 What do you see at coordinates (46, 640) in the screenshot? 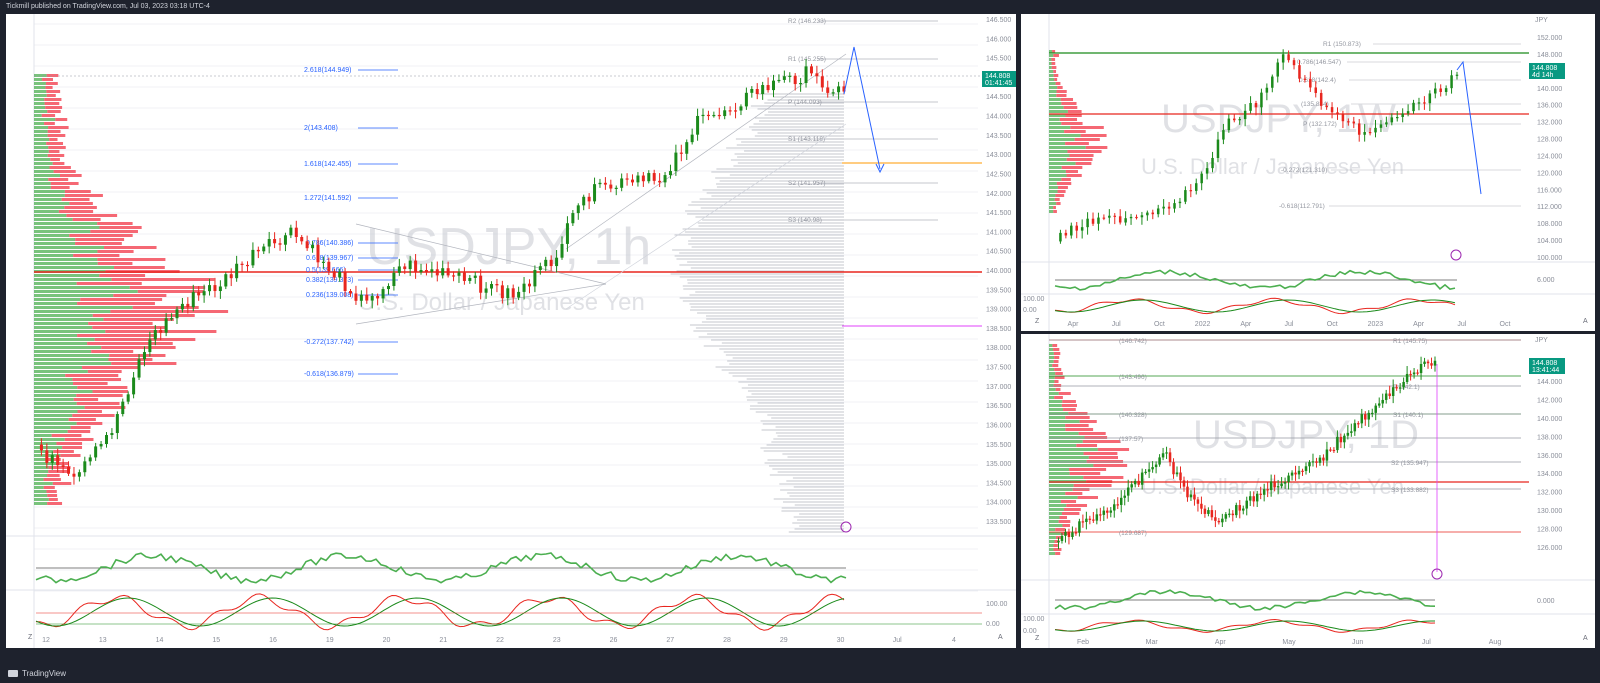
I see `main-time-axis-tick: 12` at bounding box center [46, 640].